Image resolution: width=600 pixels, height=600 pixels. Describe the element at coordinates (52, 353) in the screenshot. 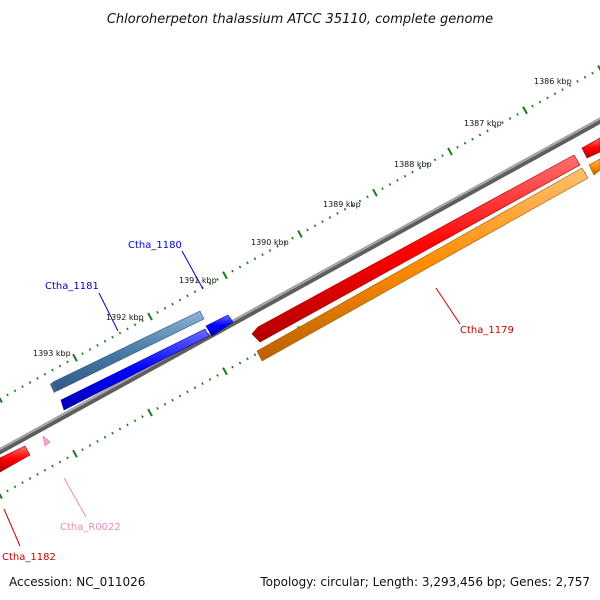

I see `tick-label: 1393 kbp` at that location.